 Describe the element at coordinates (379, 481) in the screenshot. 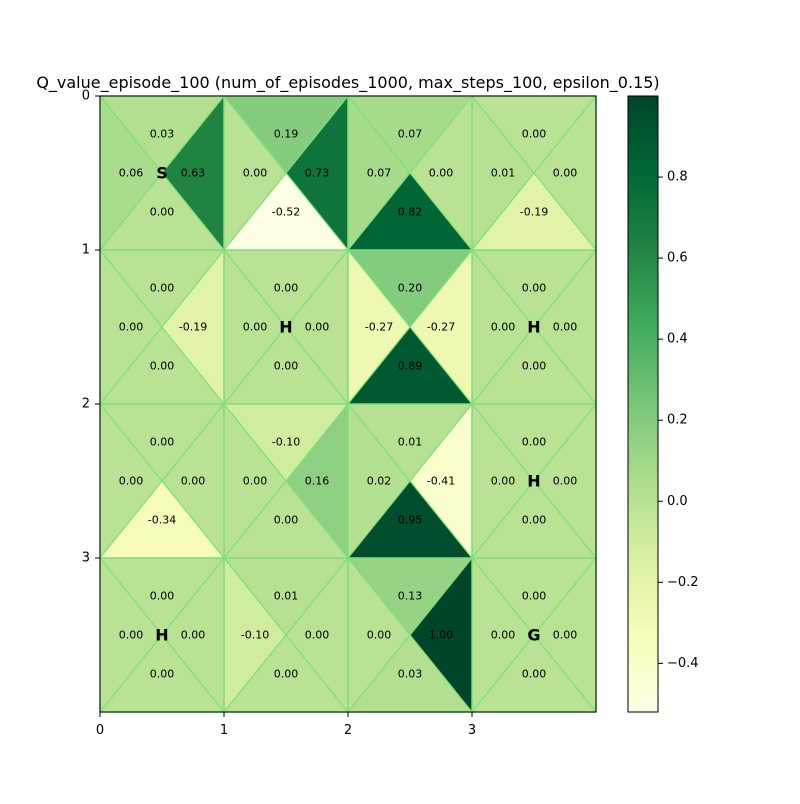

I see `q-triangle-r2-c2-left` at that location.